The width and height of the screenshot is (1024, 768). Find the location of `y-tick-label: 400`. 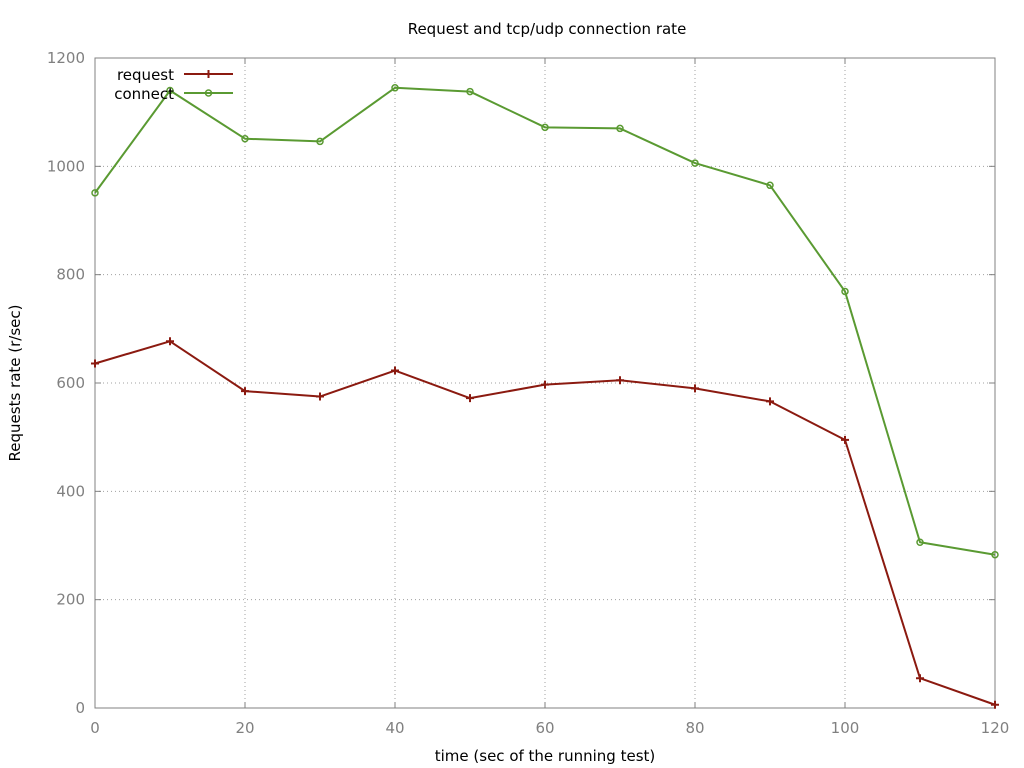

y-tick-label: 400 is located at coordinates (70, 491).